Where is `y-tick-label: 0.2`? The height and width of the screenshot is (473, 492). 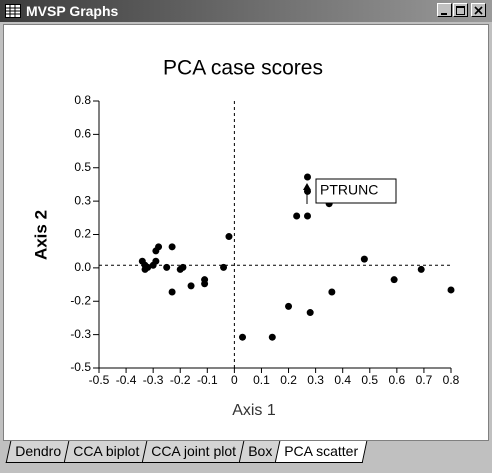 y-tick-label: 0.2 is located at coordinates (82, 234).